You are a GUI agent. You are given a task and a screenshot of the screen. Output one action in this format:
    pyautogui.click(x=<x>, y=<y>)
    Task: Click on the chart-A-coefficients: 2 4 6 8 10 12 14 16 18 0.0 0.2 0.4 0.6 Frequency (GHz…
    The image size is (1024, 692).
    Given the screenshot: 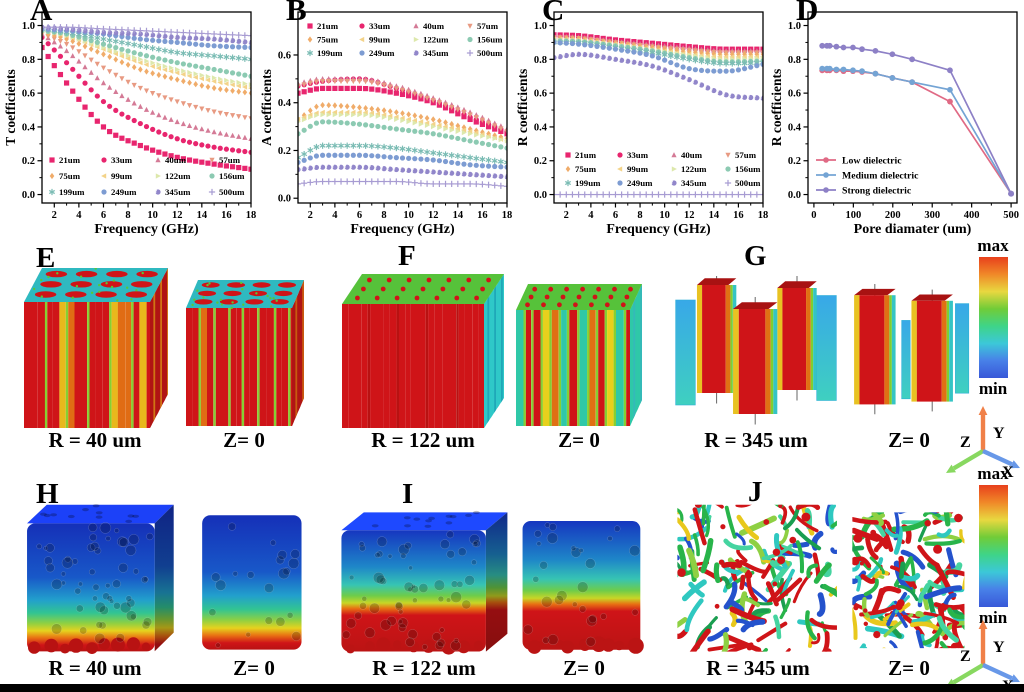 What is the action you would take?
    pyautogui.click(x=385, y=124)
    